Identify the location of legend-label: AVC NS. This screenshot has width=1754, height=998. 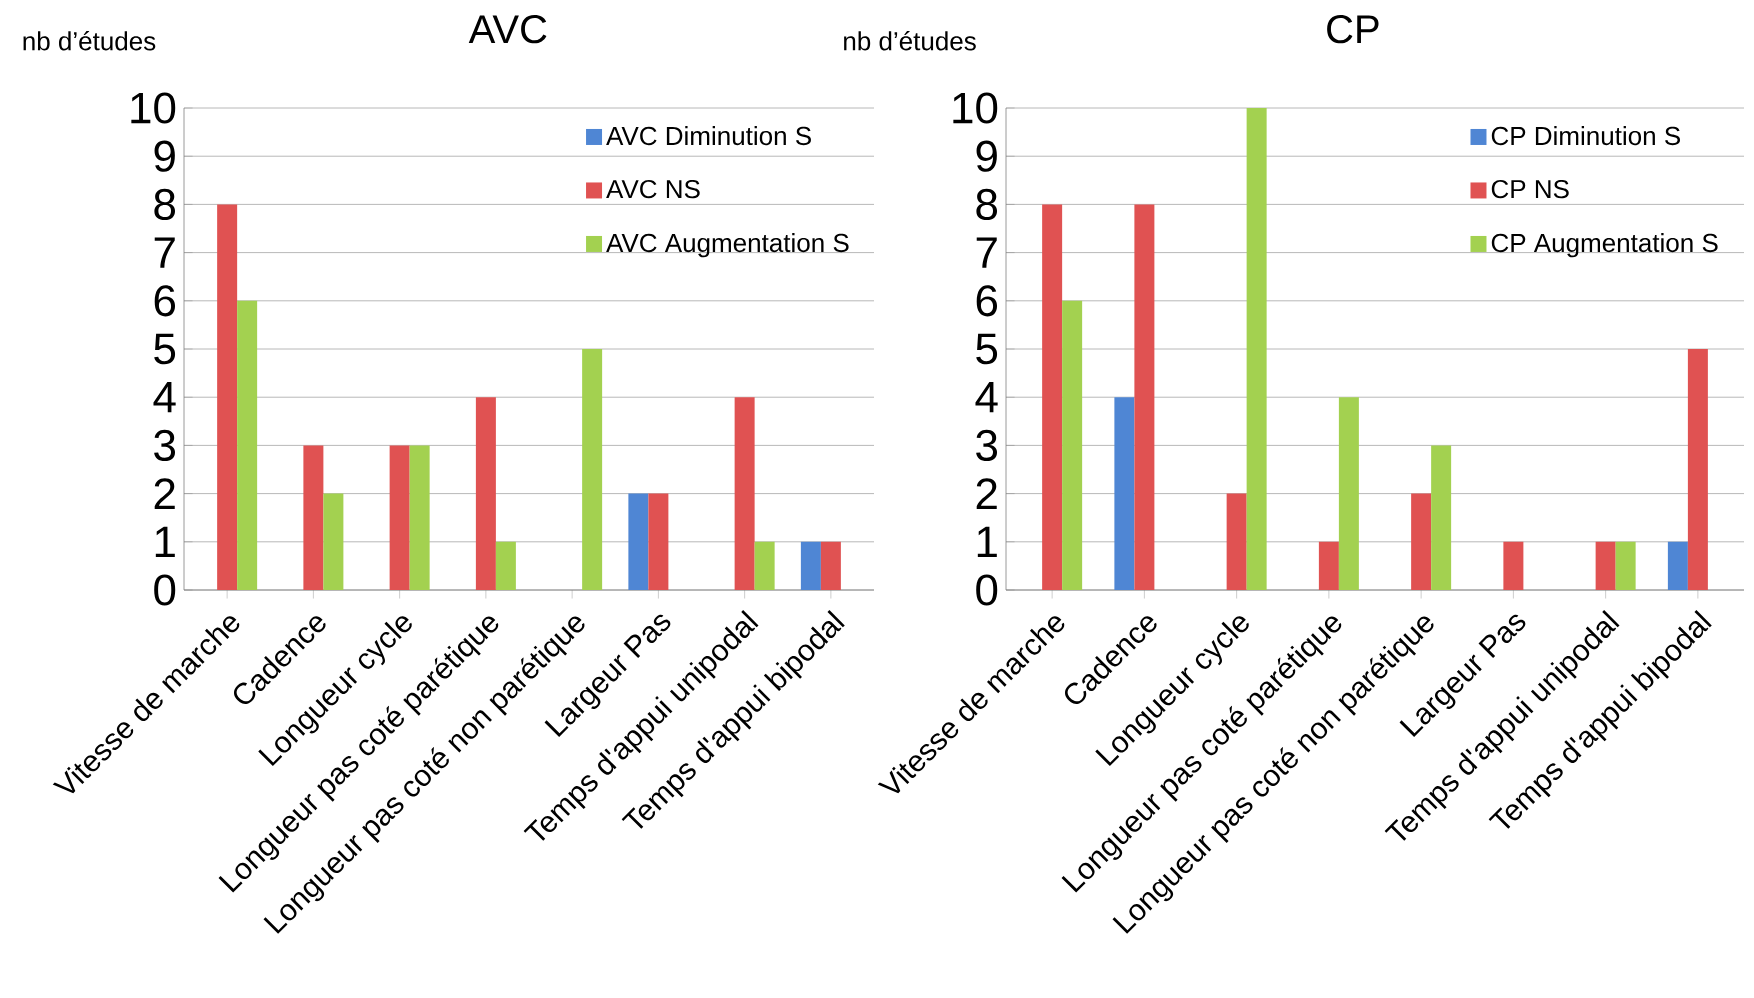
(653, 189).